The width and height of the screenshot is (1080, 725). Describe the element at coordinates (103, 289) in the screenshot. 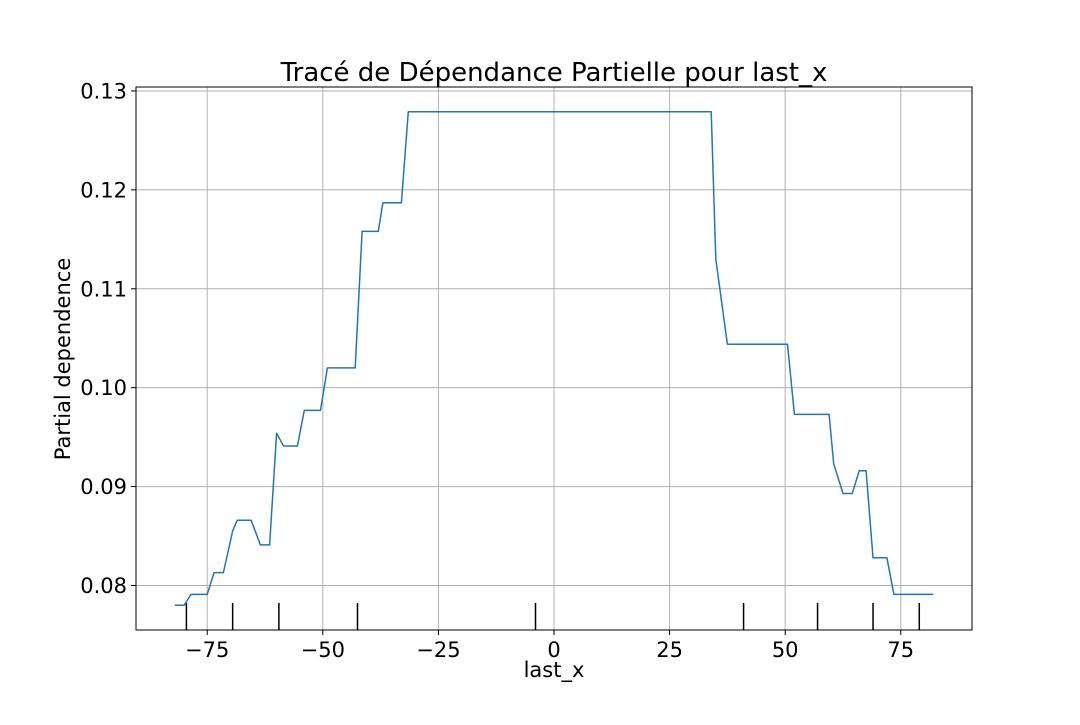

I see `y-tick-label: 0.11` at that location.